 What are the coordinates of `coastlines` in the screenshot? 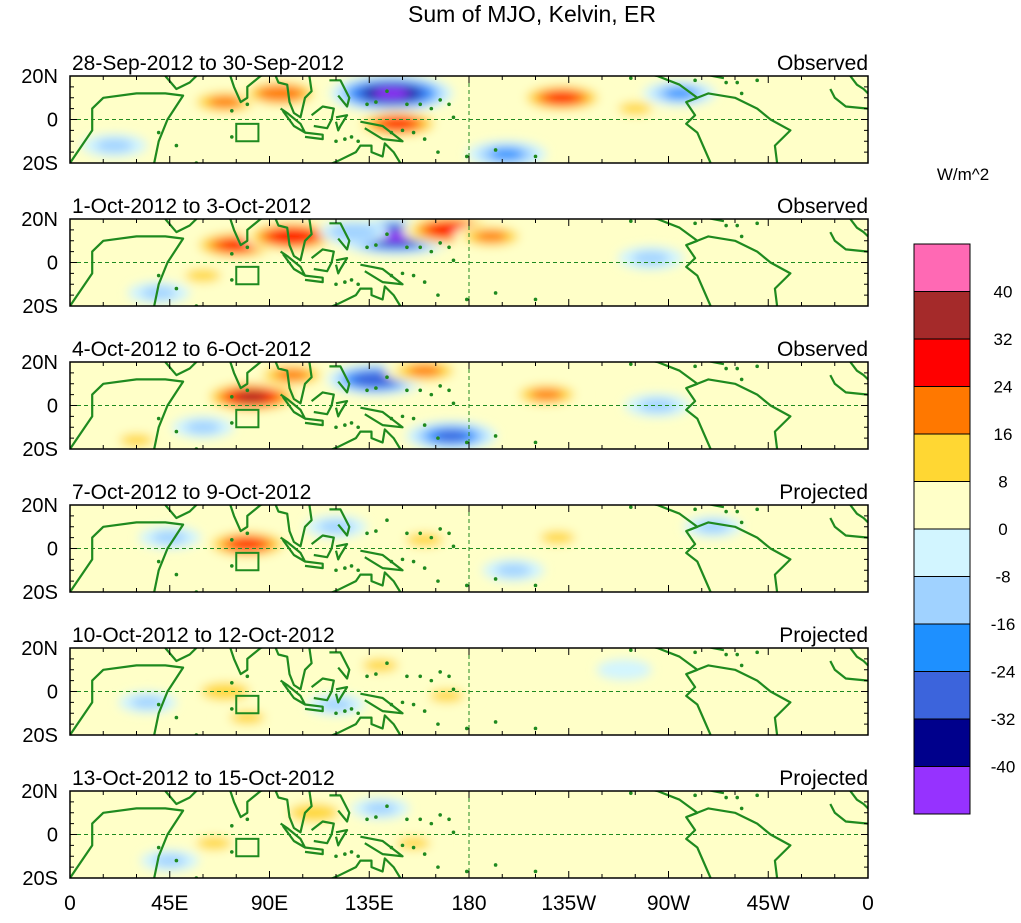 It's located at (469, 405).